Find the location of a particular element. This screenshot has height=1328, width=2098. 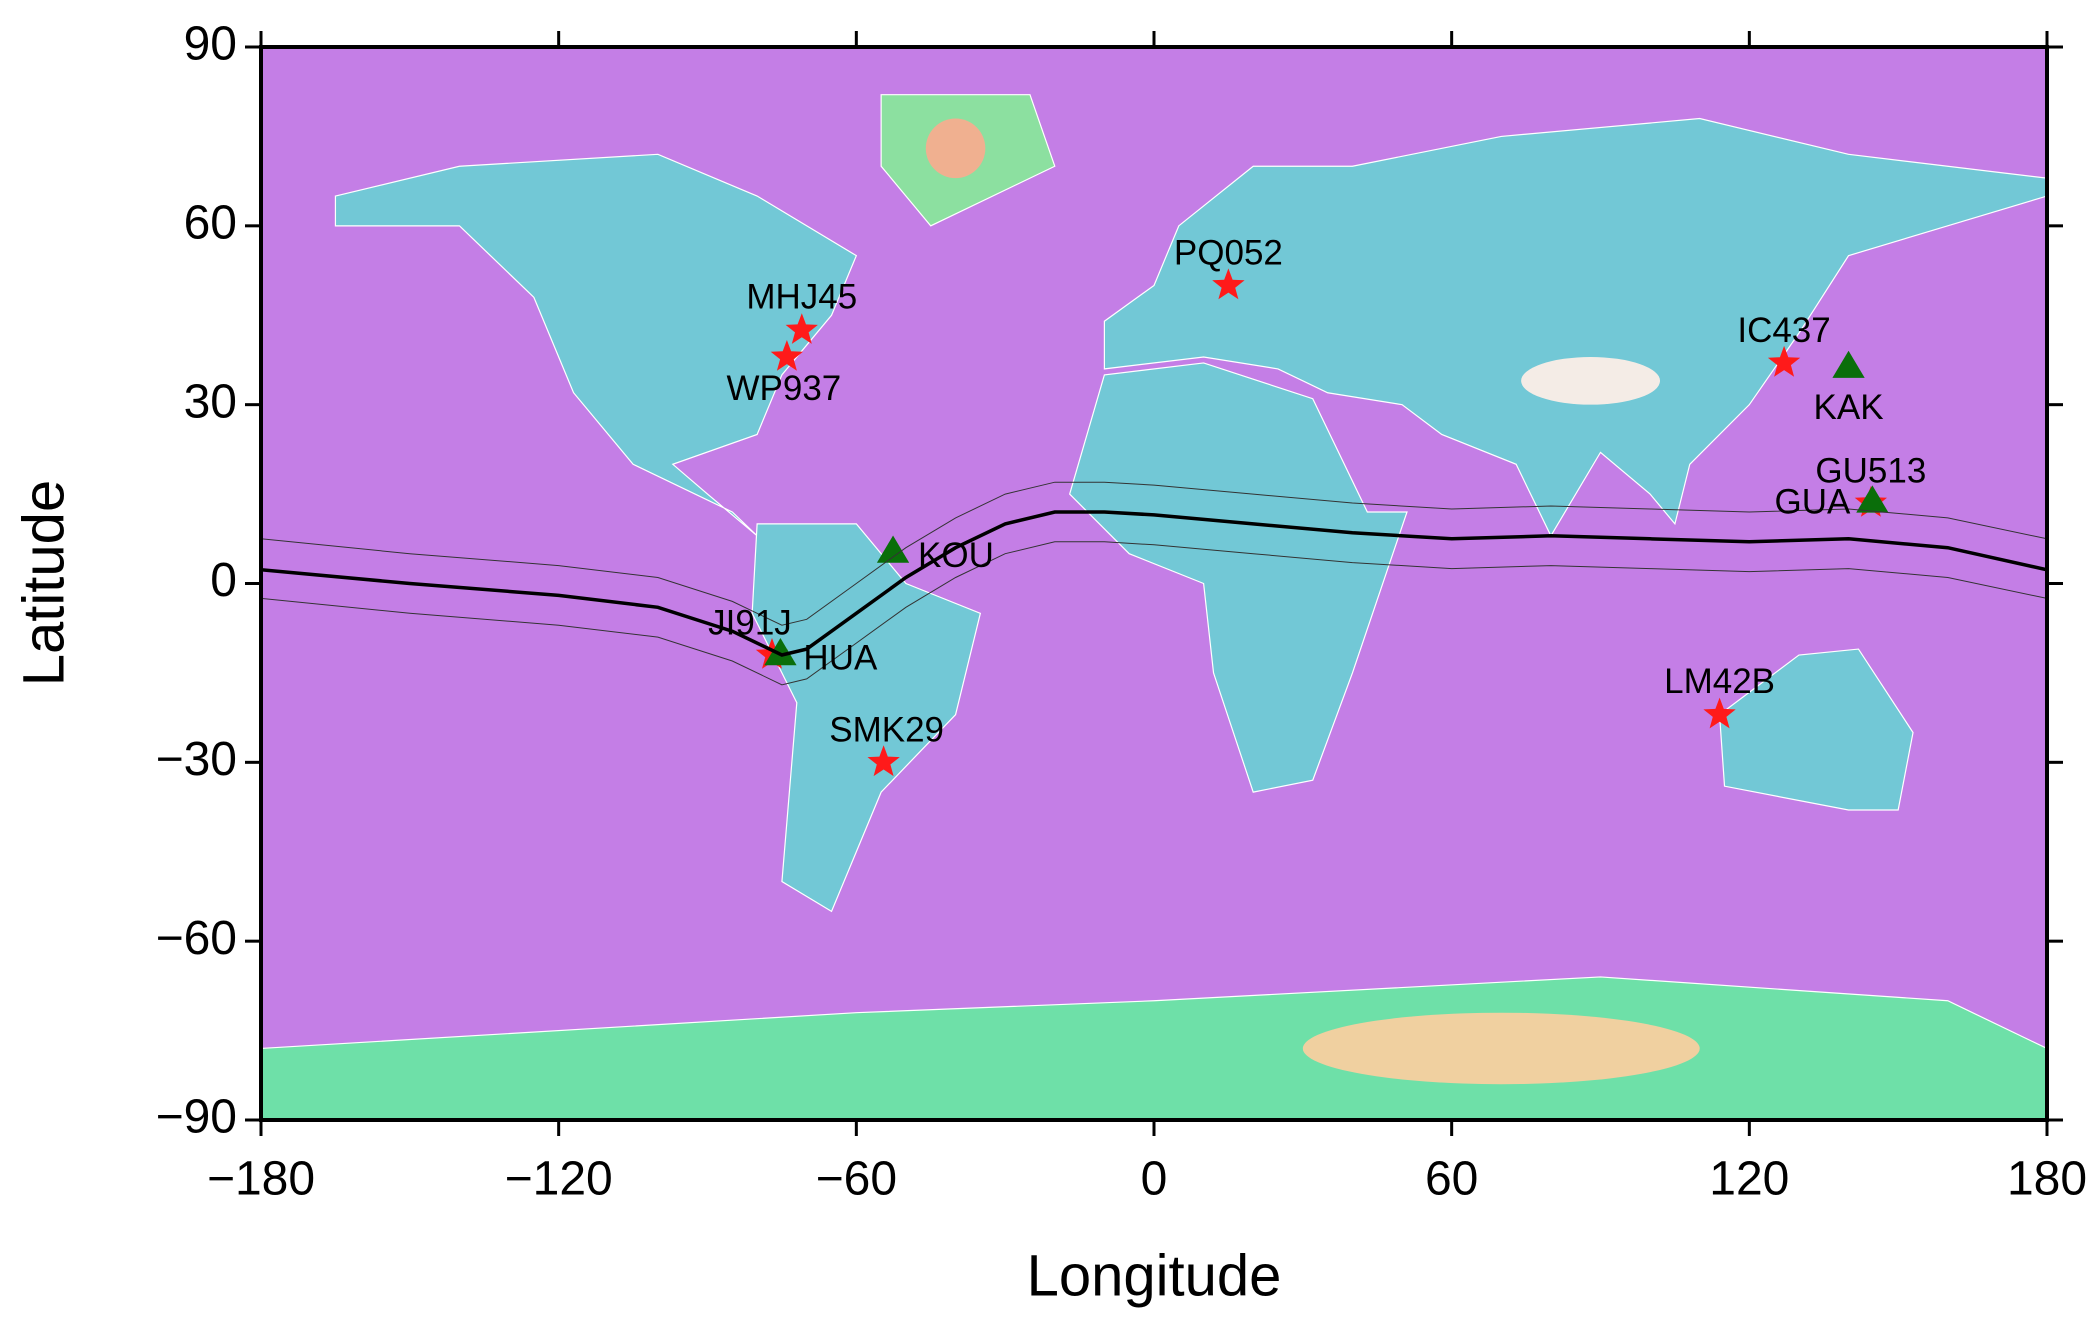

point-label: JI91J is located at coordinates (750, 622).